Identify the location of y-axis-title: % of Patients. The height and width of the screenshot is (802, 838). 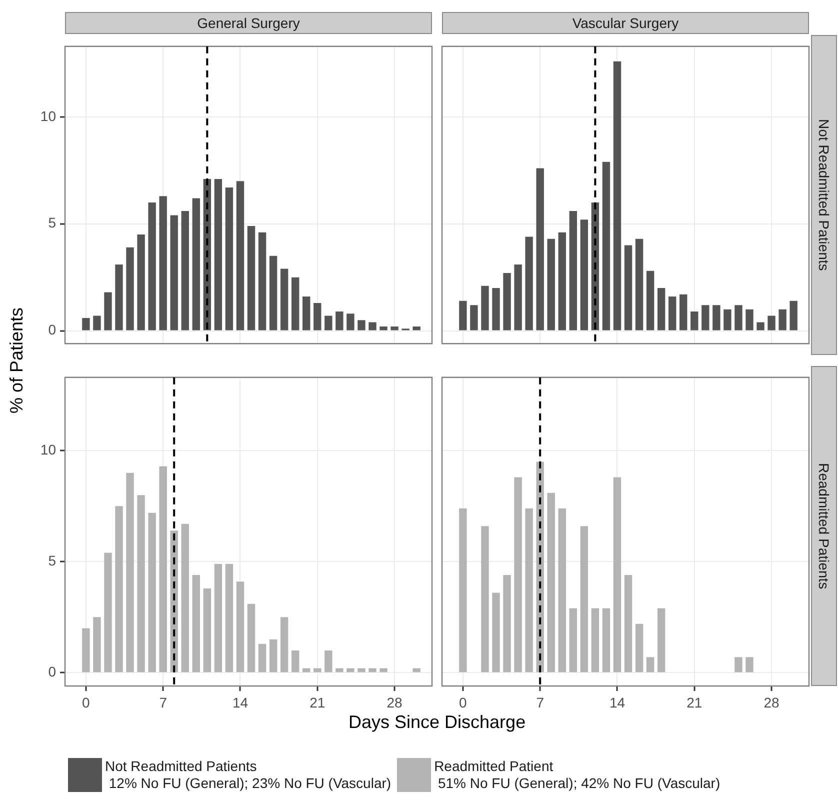
(17, 360).